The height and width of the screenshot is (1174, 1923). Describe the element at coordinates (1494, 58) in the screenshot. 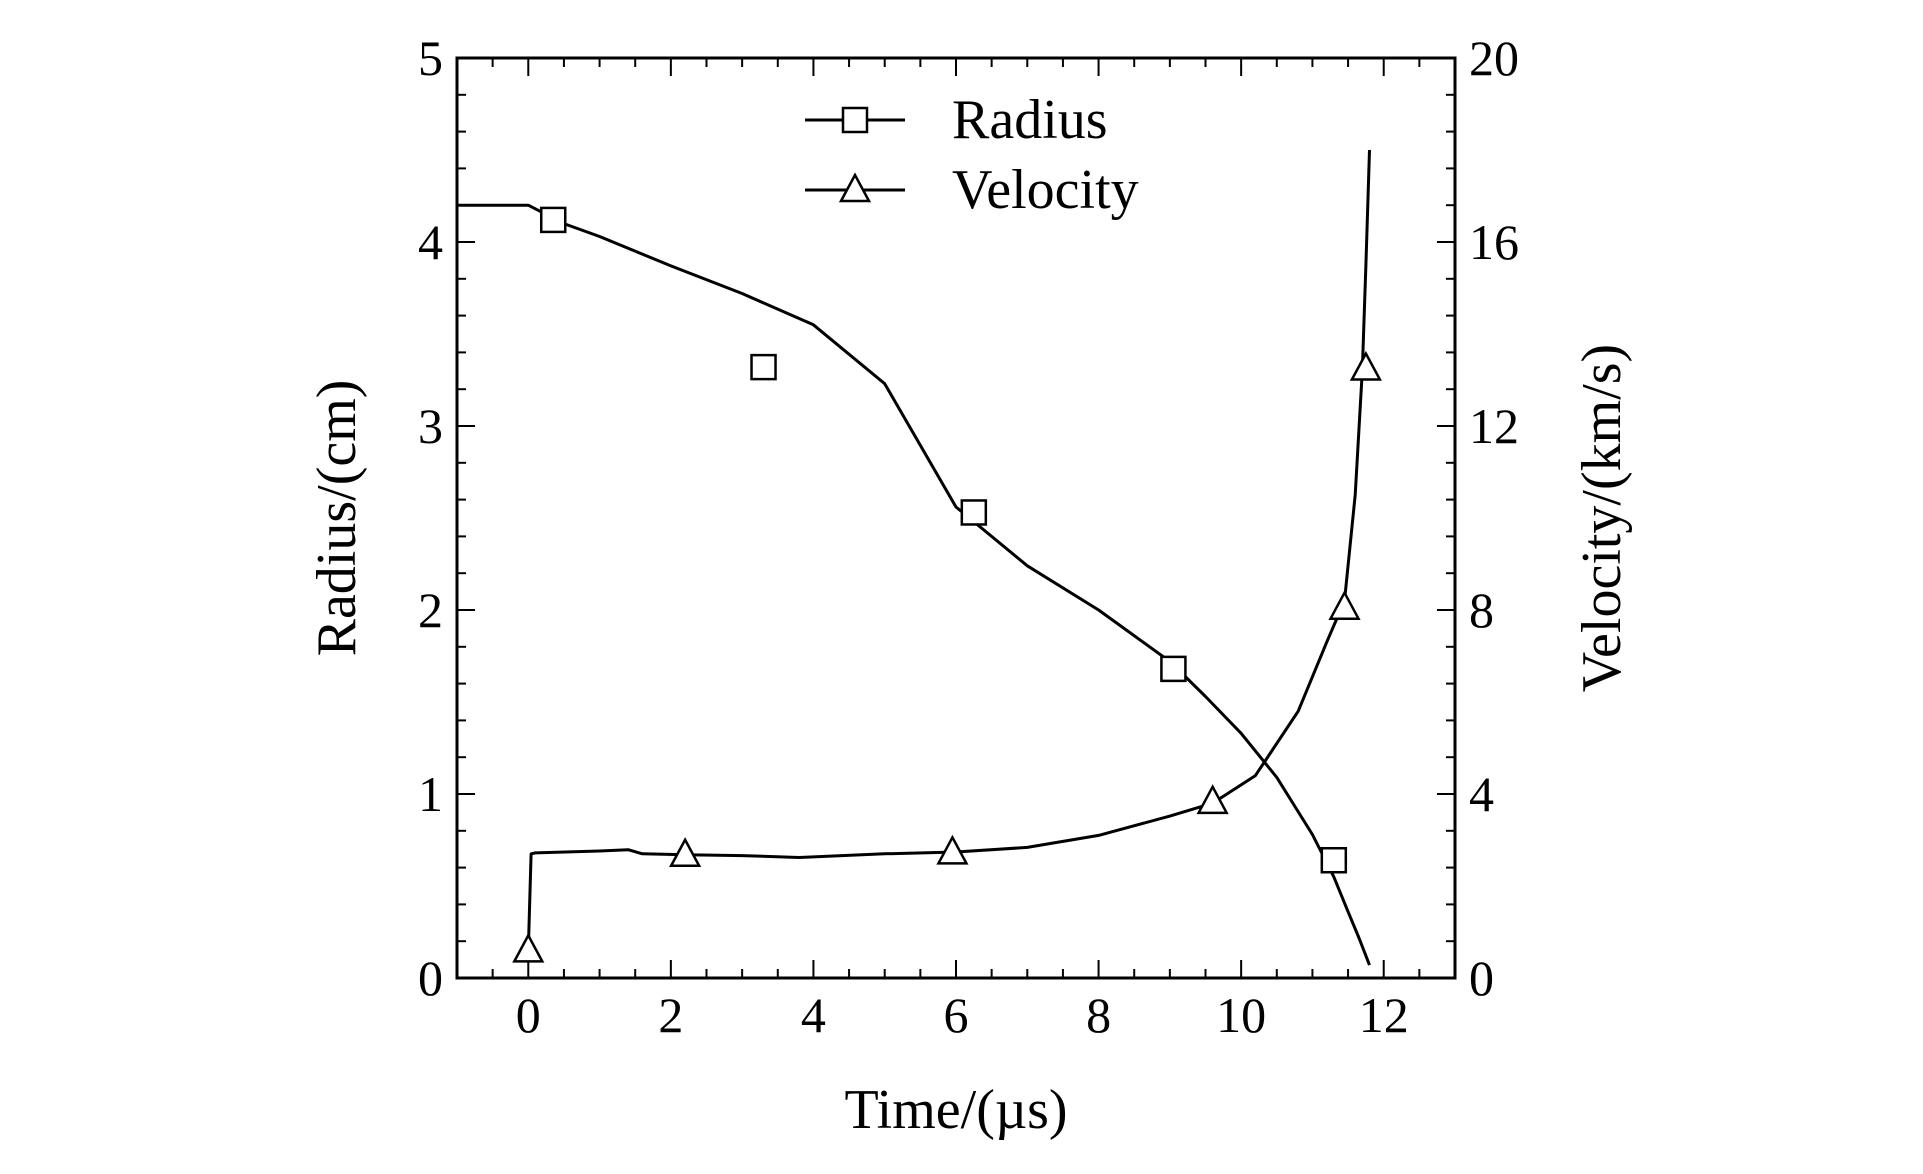

I see `y2-tick-label: 20` at that location.